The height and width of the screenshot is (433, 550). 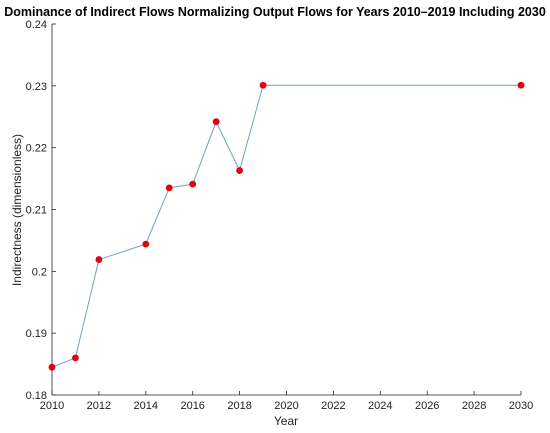 I want to click on y-tick-label: 0.22, so click(x=36, y=149).